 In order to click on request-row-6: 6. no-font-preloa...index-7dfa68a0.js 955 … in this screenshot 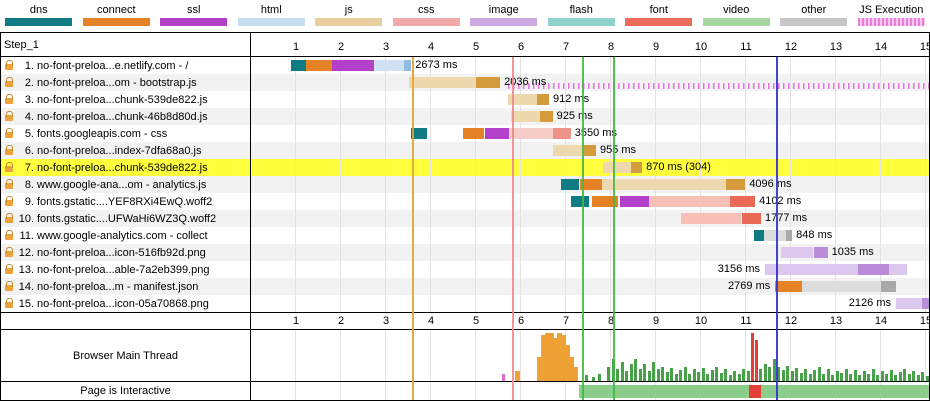, I will do `click(465, 150)`.